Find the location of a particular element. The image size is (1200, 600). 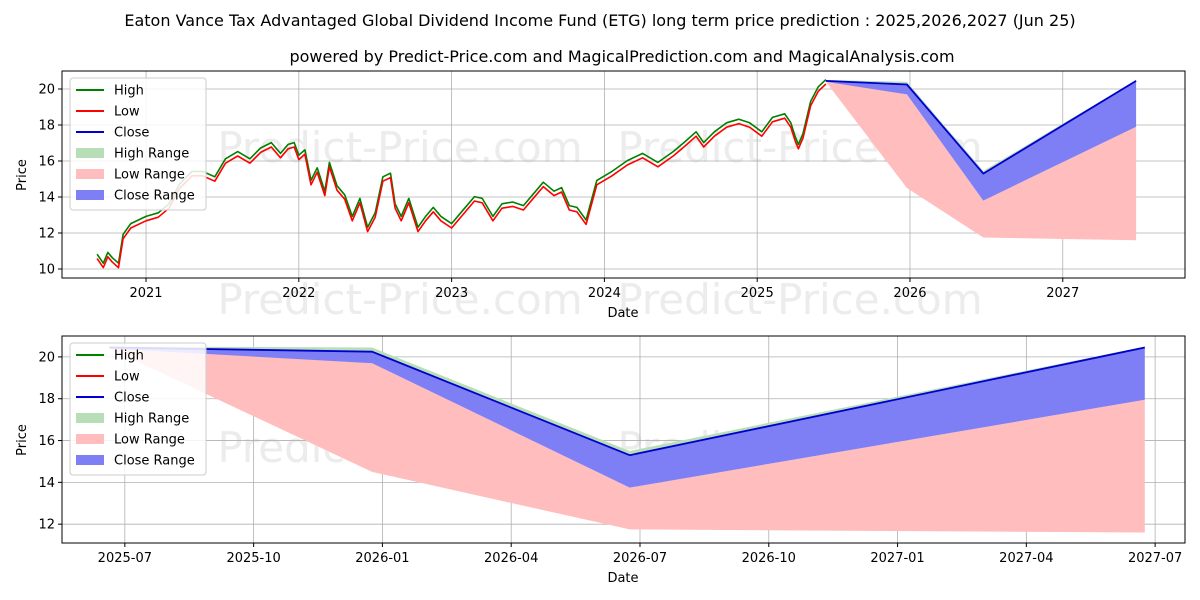

top-xtick-label: 2026 is located at coordinates (909, 293).